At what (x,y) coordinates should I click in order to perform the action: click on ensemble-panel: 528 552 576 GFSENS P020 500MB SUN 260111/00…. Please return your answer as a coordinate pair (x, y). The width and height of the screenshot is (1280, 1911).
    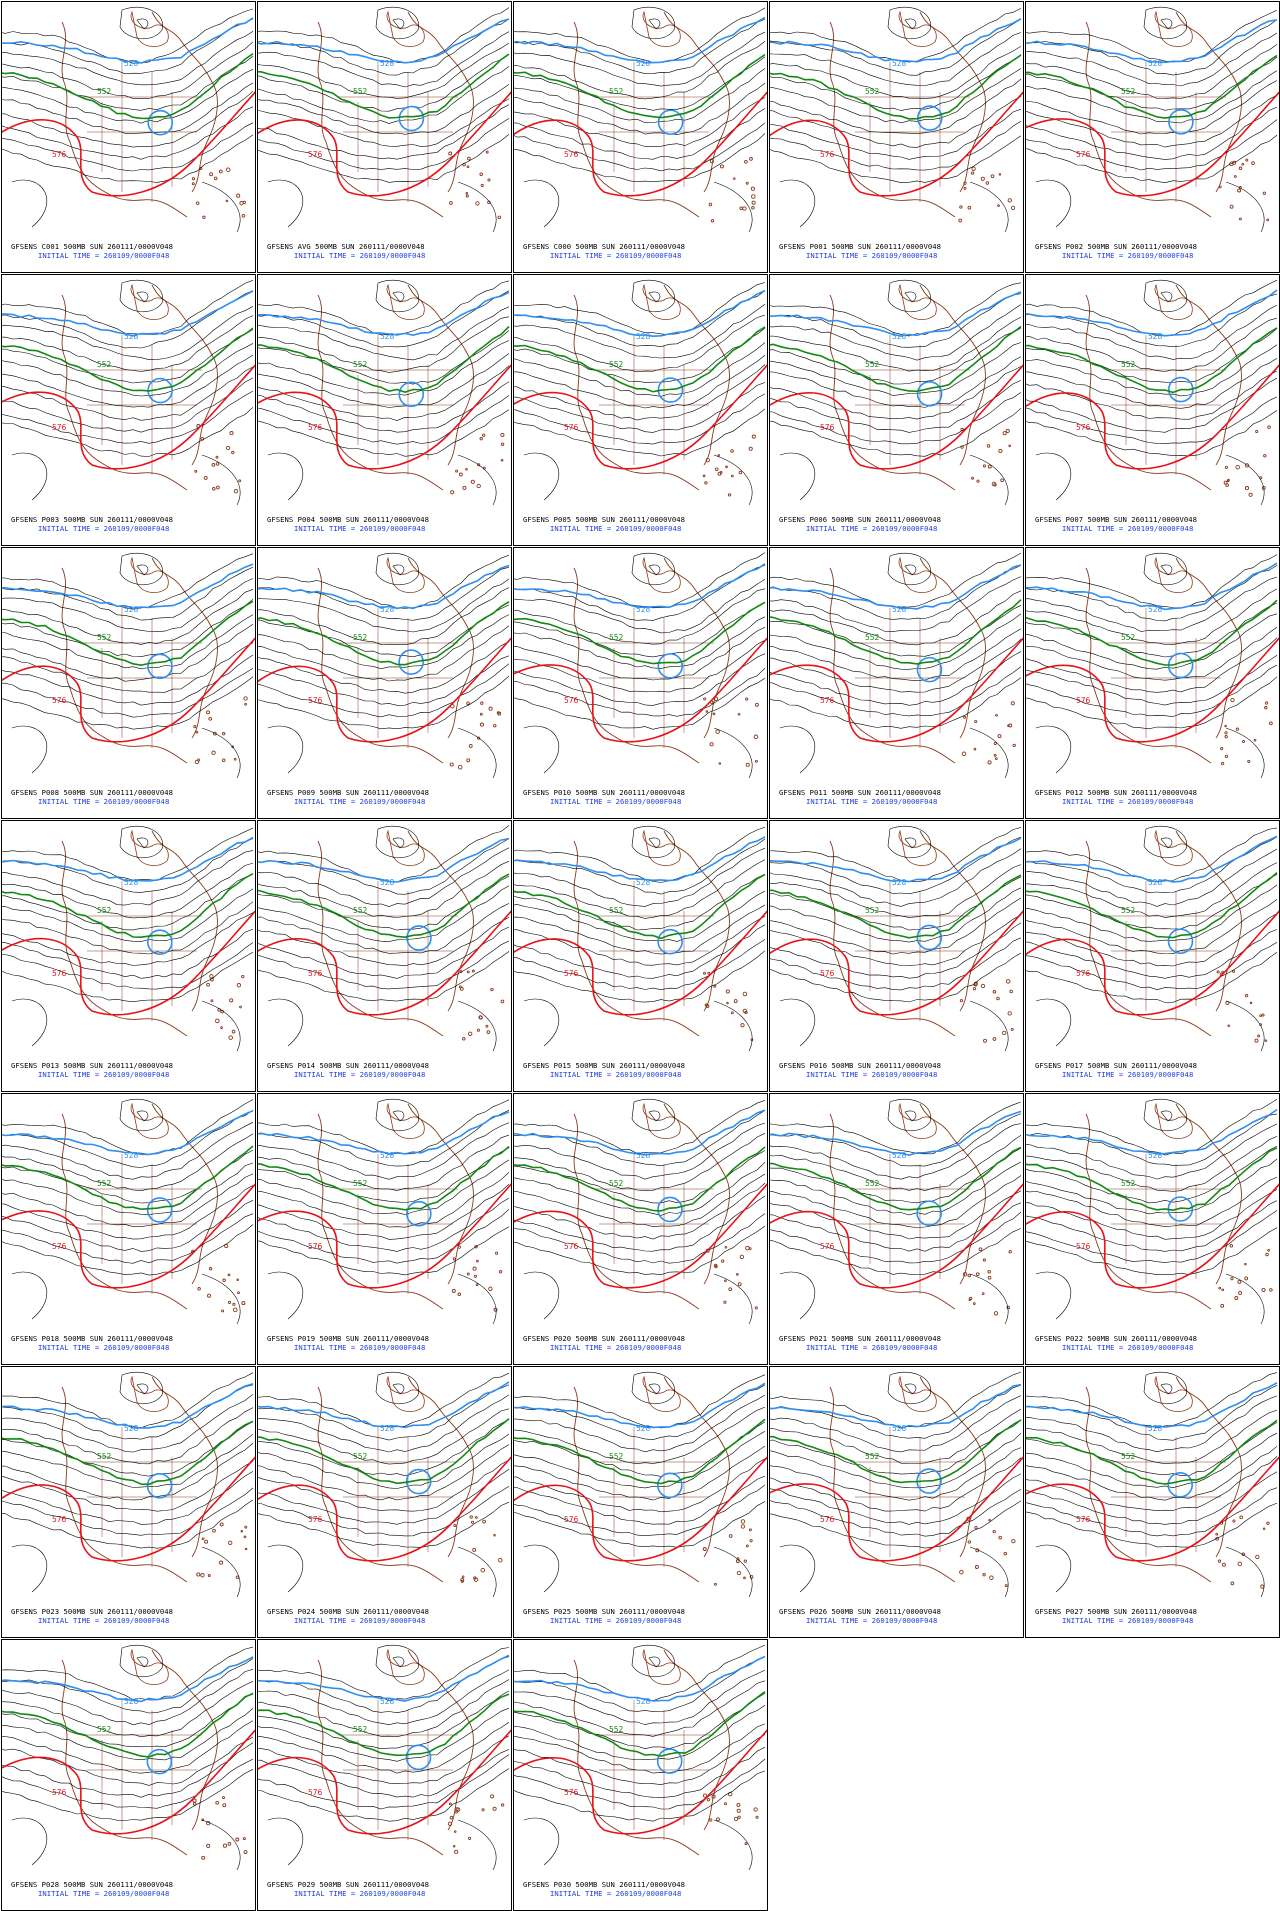
    Looking at the image, I should click on (640, 1229).